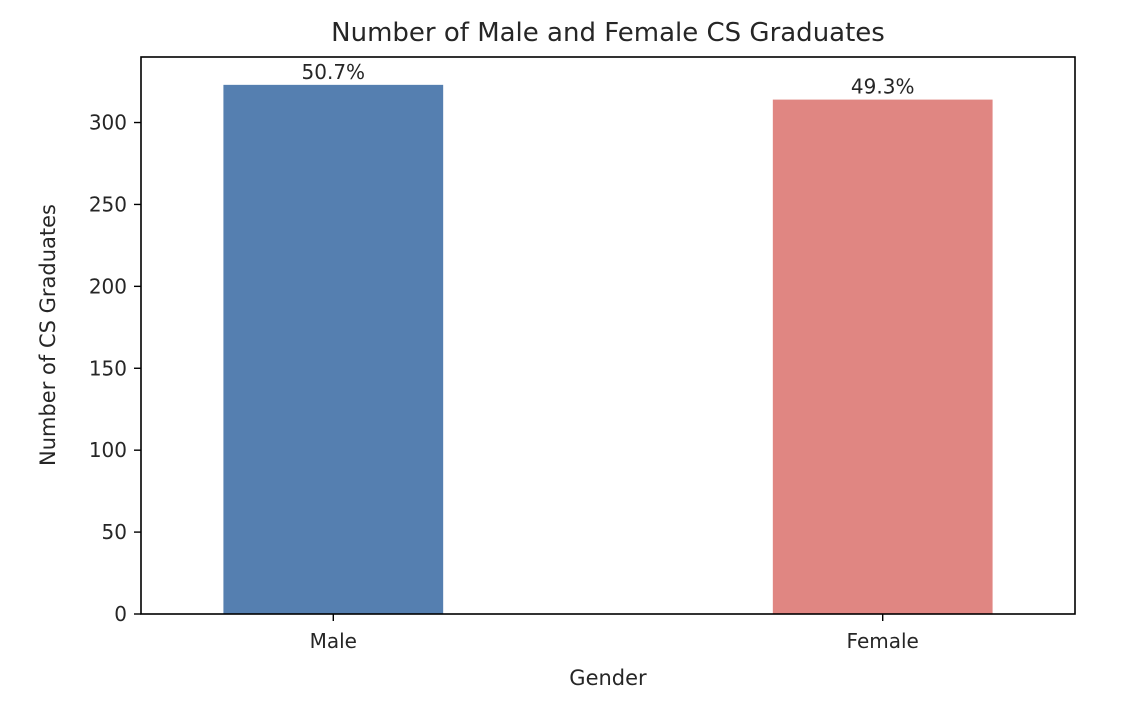  Describe the element at coordinates (108, 368) in the screenshot. I see `y-tick-label: 150` at that location.